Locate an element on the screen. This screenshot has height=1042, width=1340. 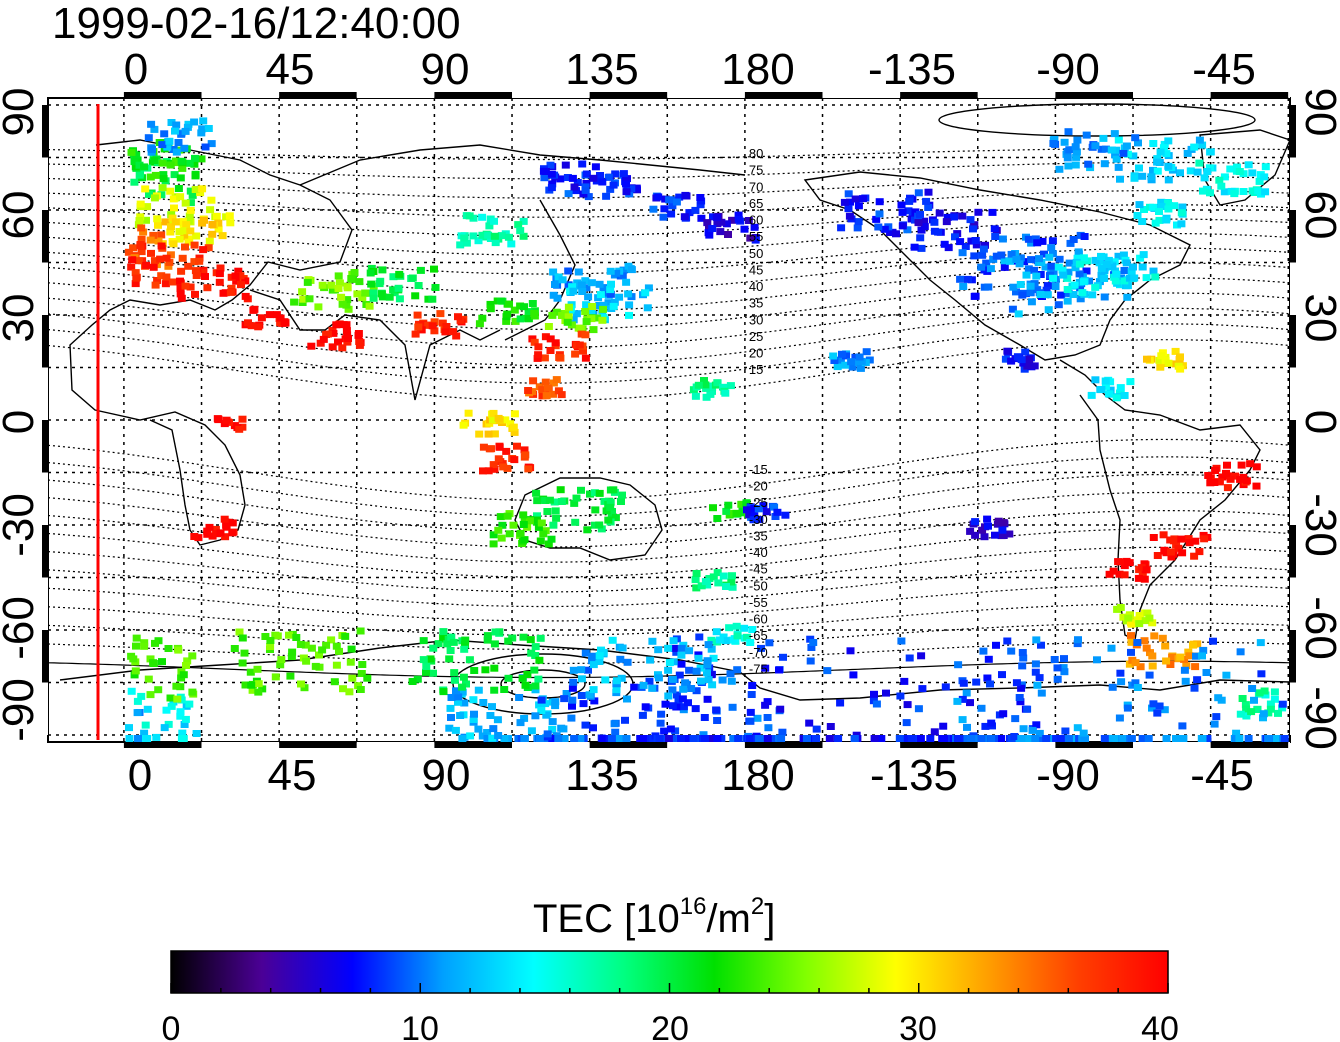
contour-label: 55 is located at coordinates (756, 236).